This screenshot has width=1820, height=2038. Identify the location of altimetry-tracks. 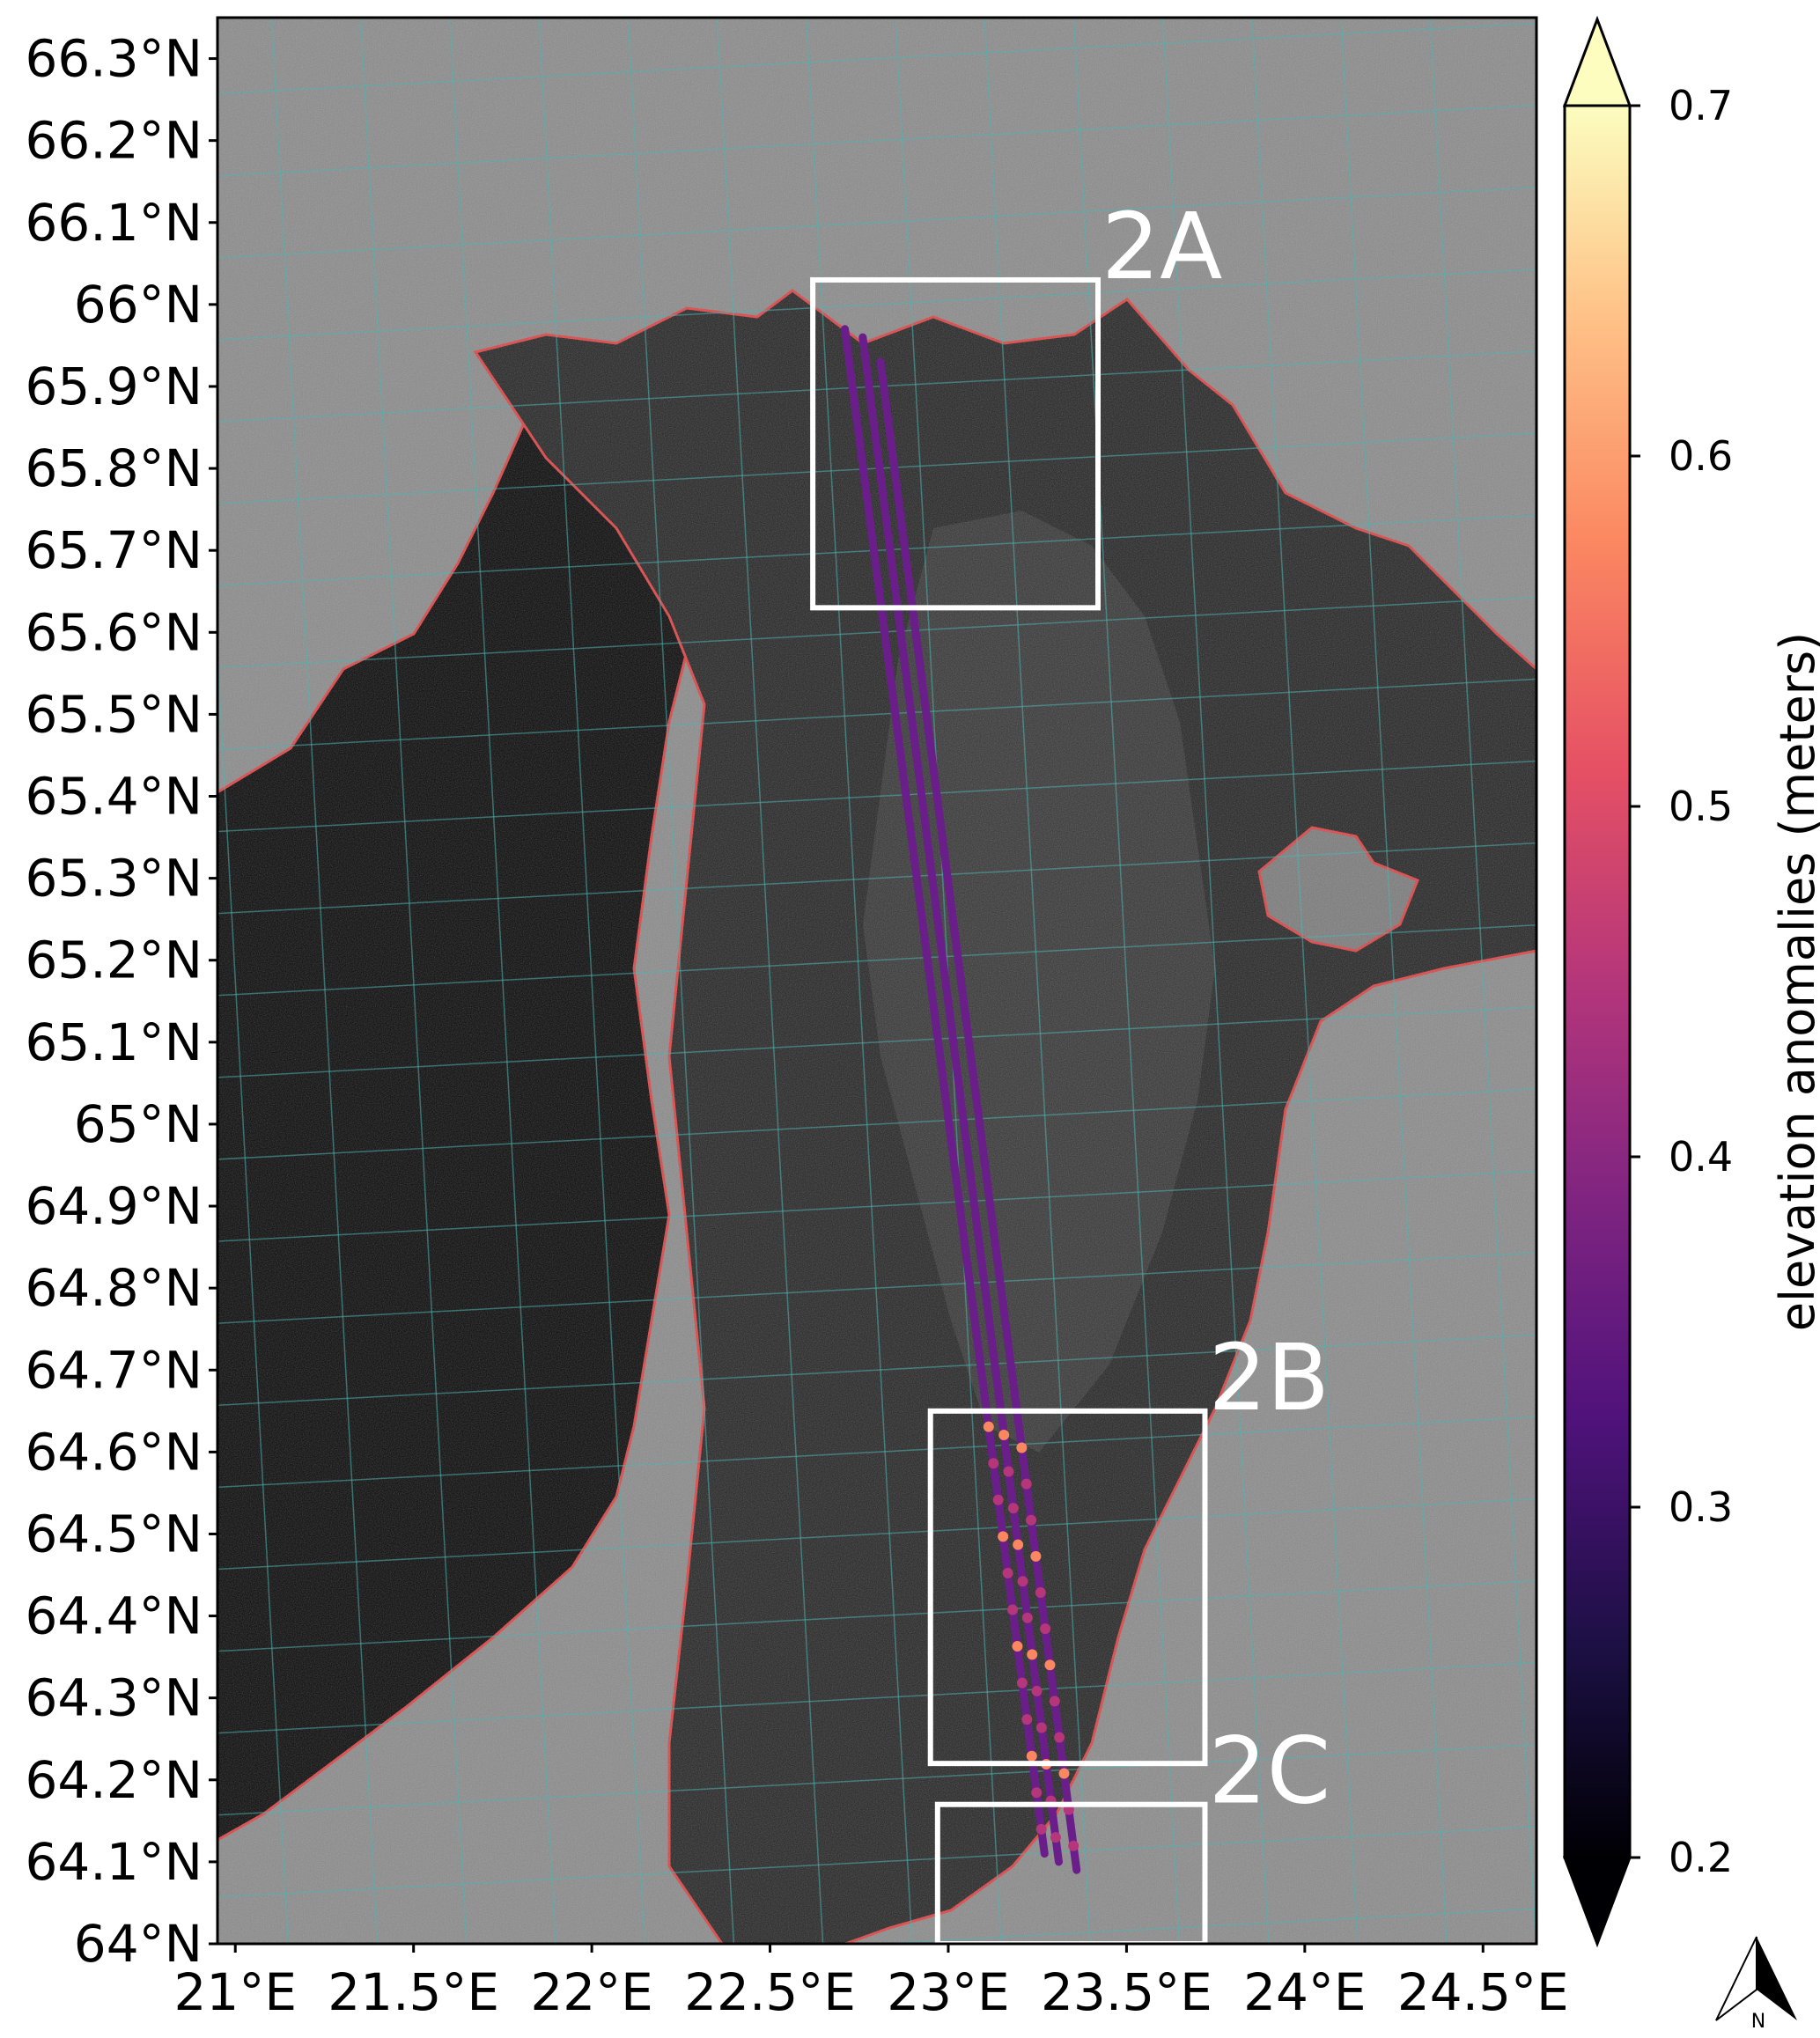
(961, 1099).